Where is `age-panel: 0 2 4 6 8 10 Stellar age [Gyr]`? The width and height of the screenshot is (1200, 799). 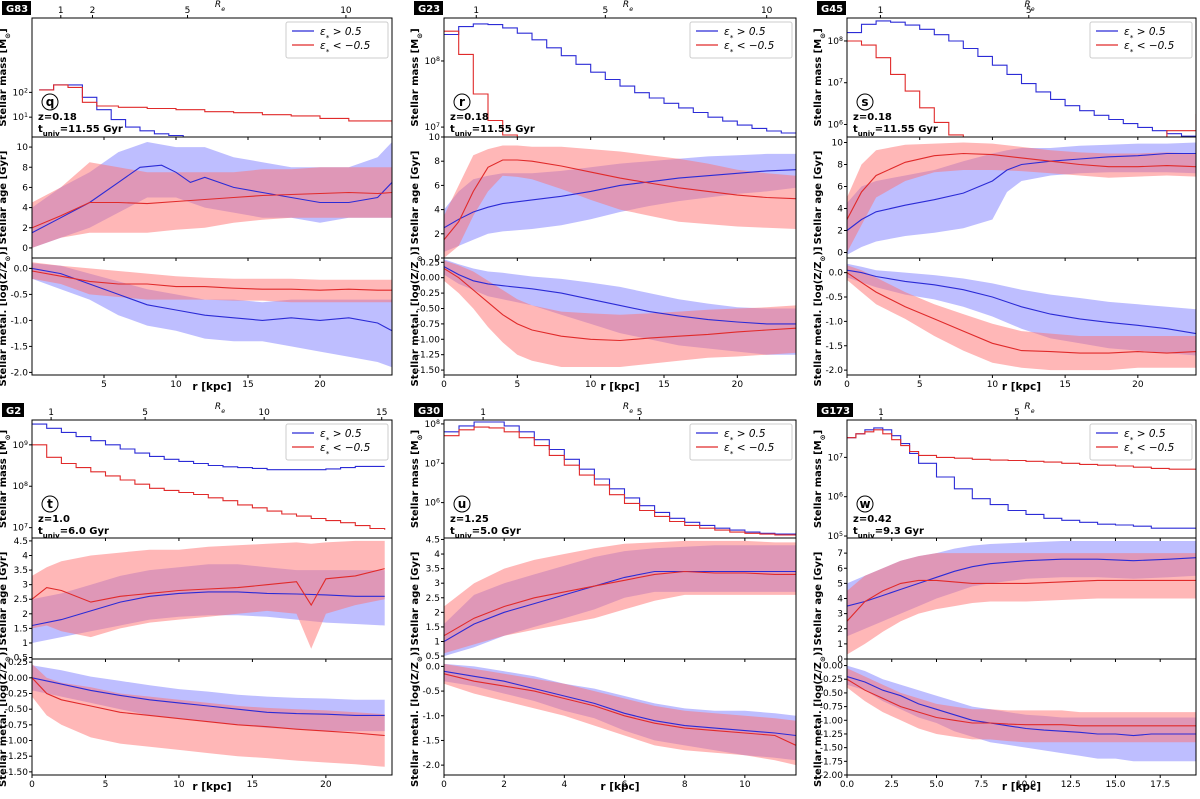
age-panel: 0 2 4 6 8 10 Stellar age [Gyr] is located at coordinates (1005, 198).